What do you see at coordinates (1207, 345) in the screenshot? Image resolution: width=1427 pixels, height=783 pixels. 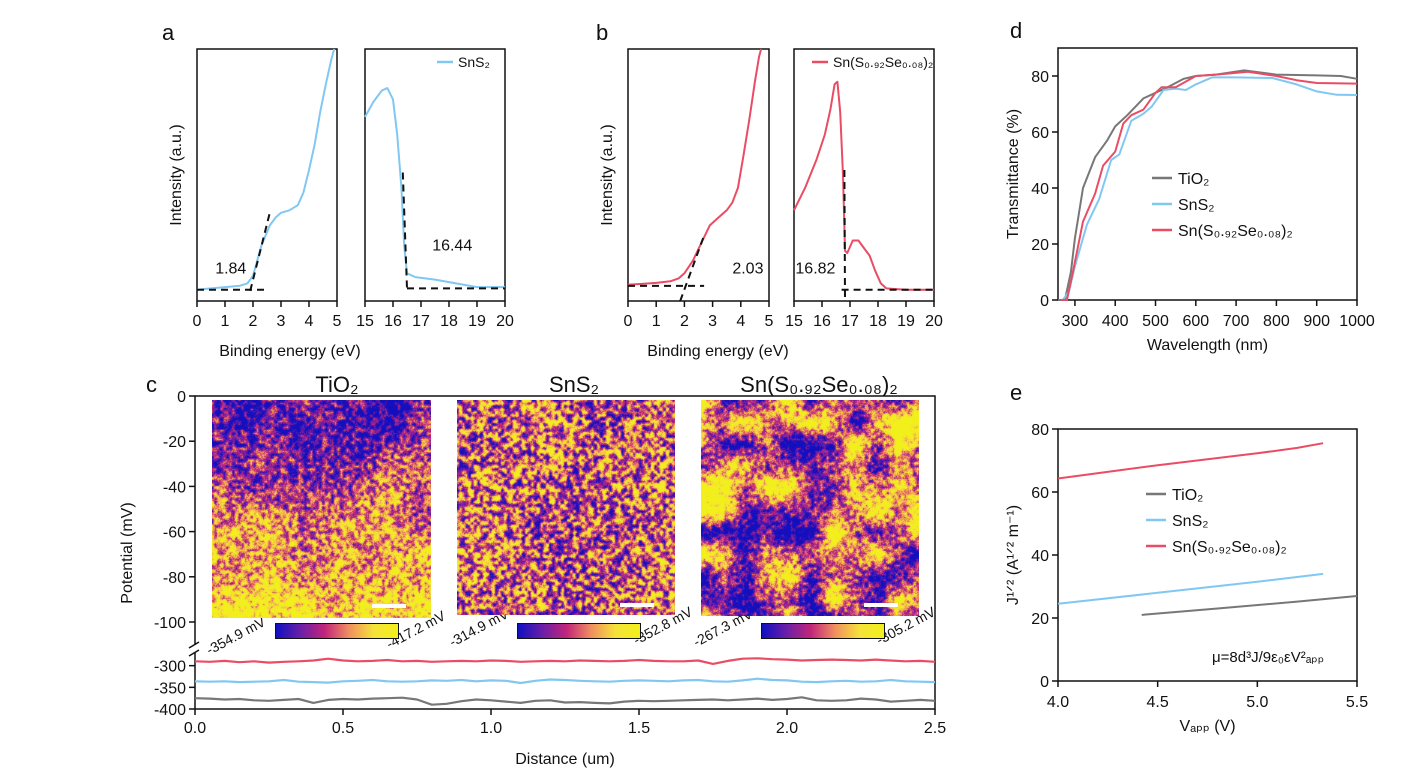 I see `x-axis-label: Wavelength (nm)` at bounding box center [1207, 345].